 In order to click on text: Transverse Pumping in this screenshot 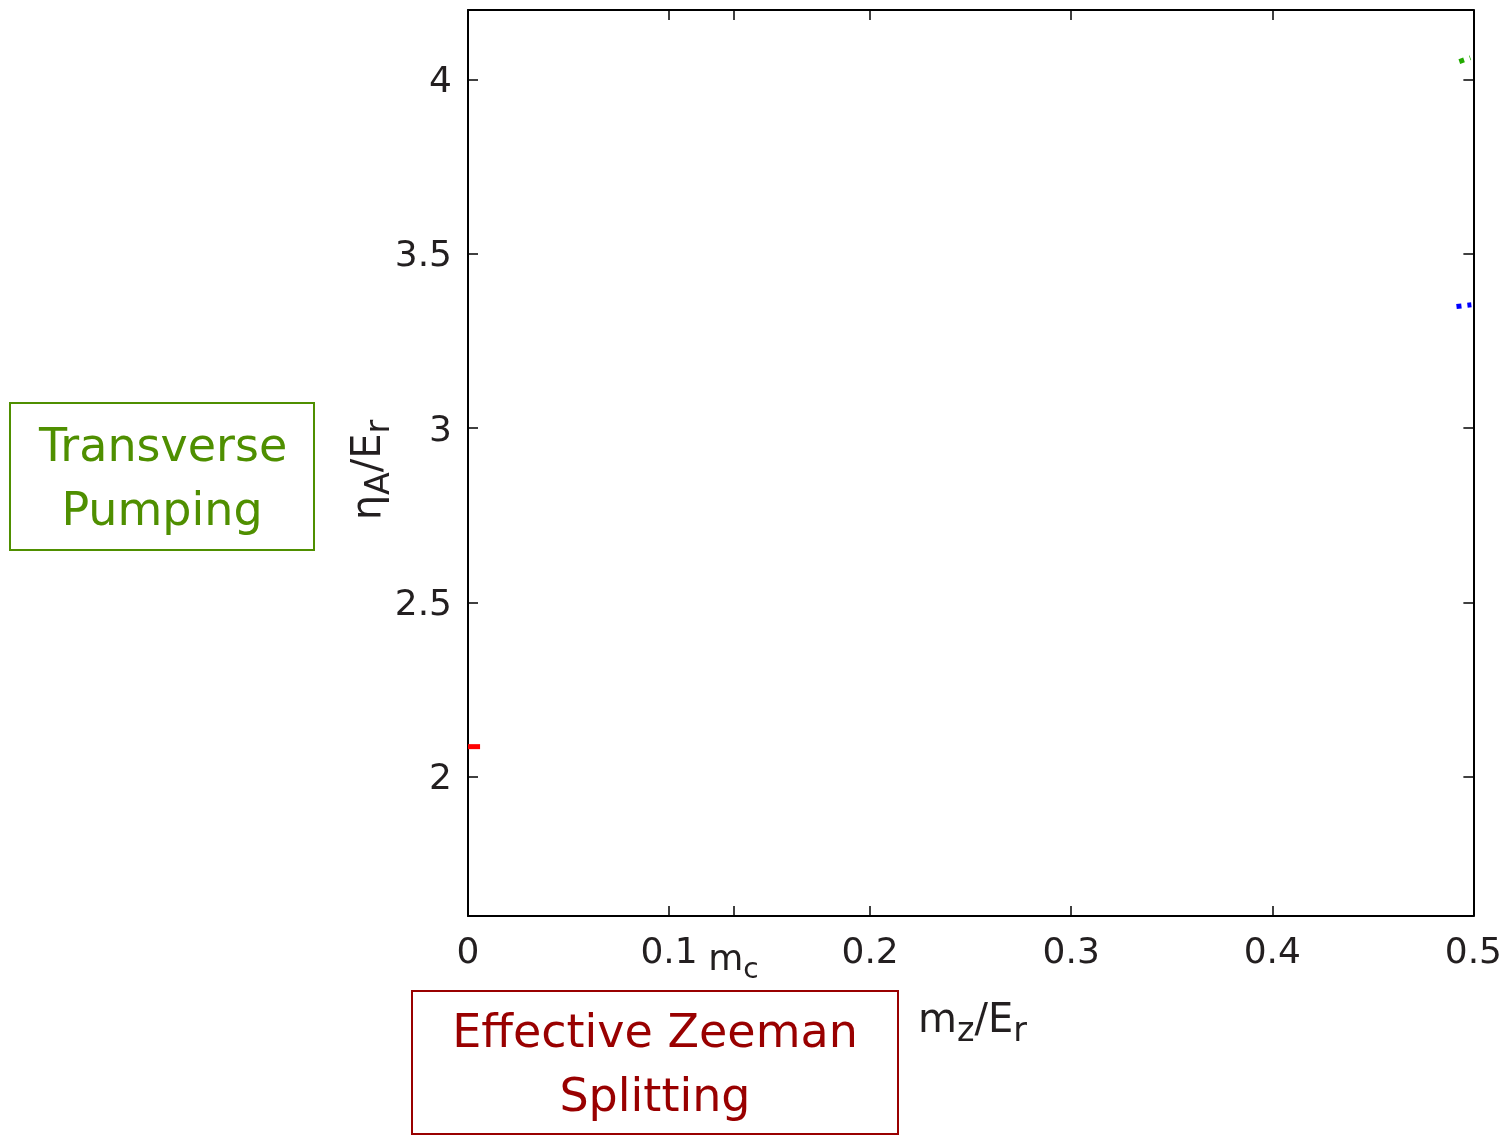, I will do `click(163, 477)`.